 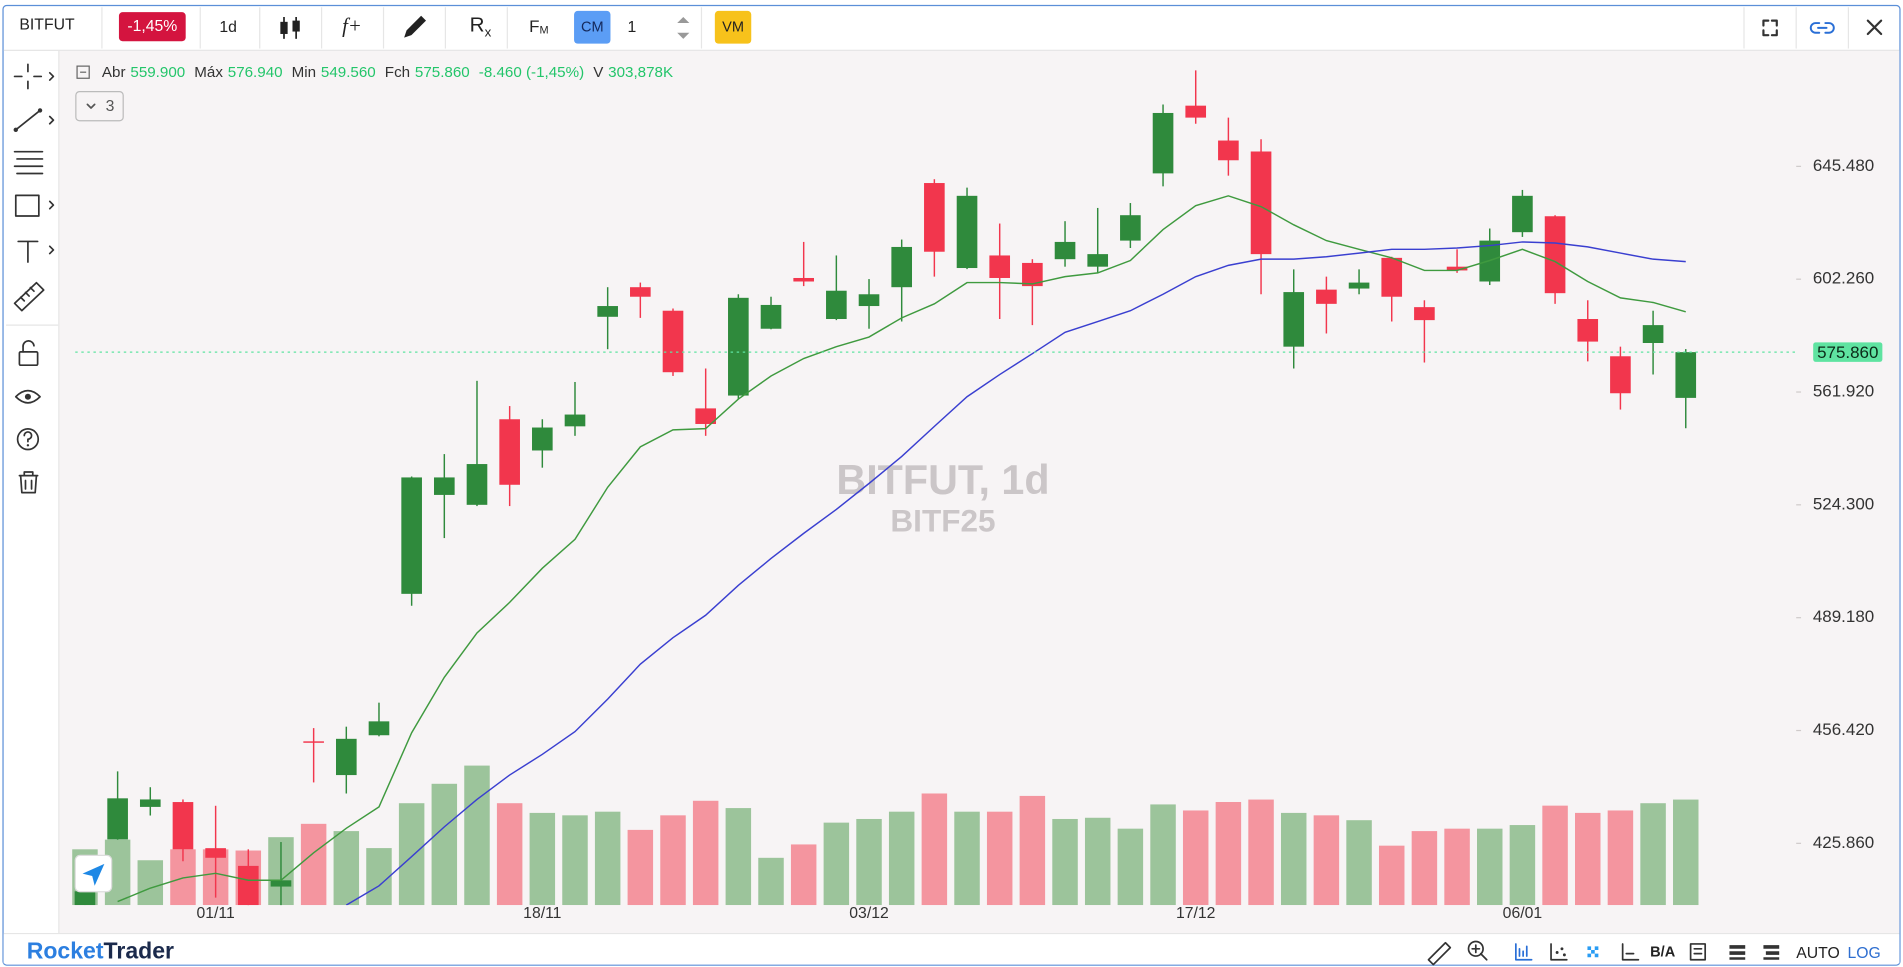 I want to click on fm: FM, so click(x=538, y=26).